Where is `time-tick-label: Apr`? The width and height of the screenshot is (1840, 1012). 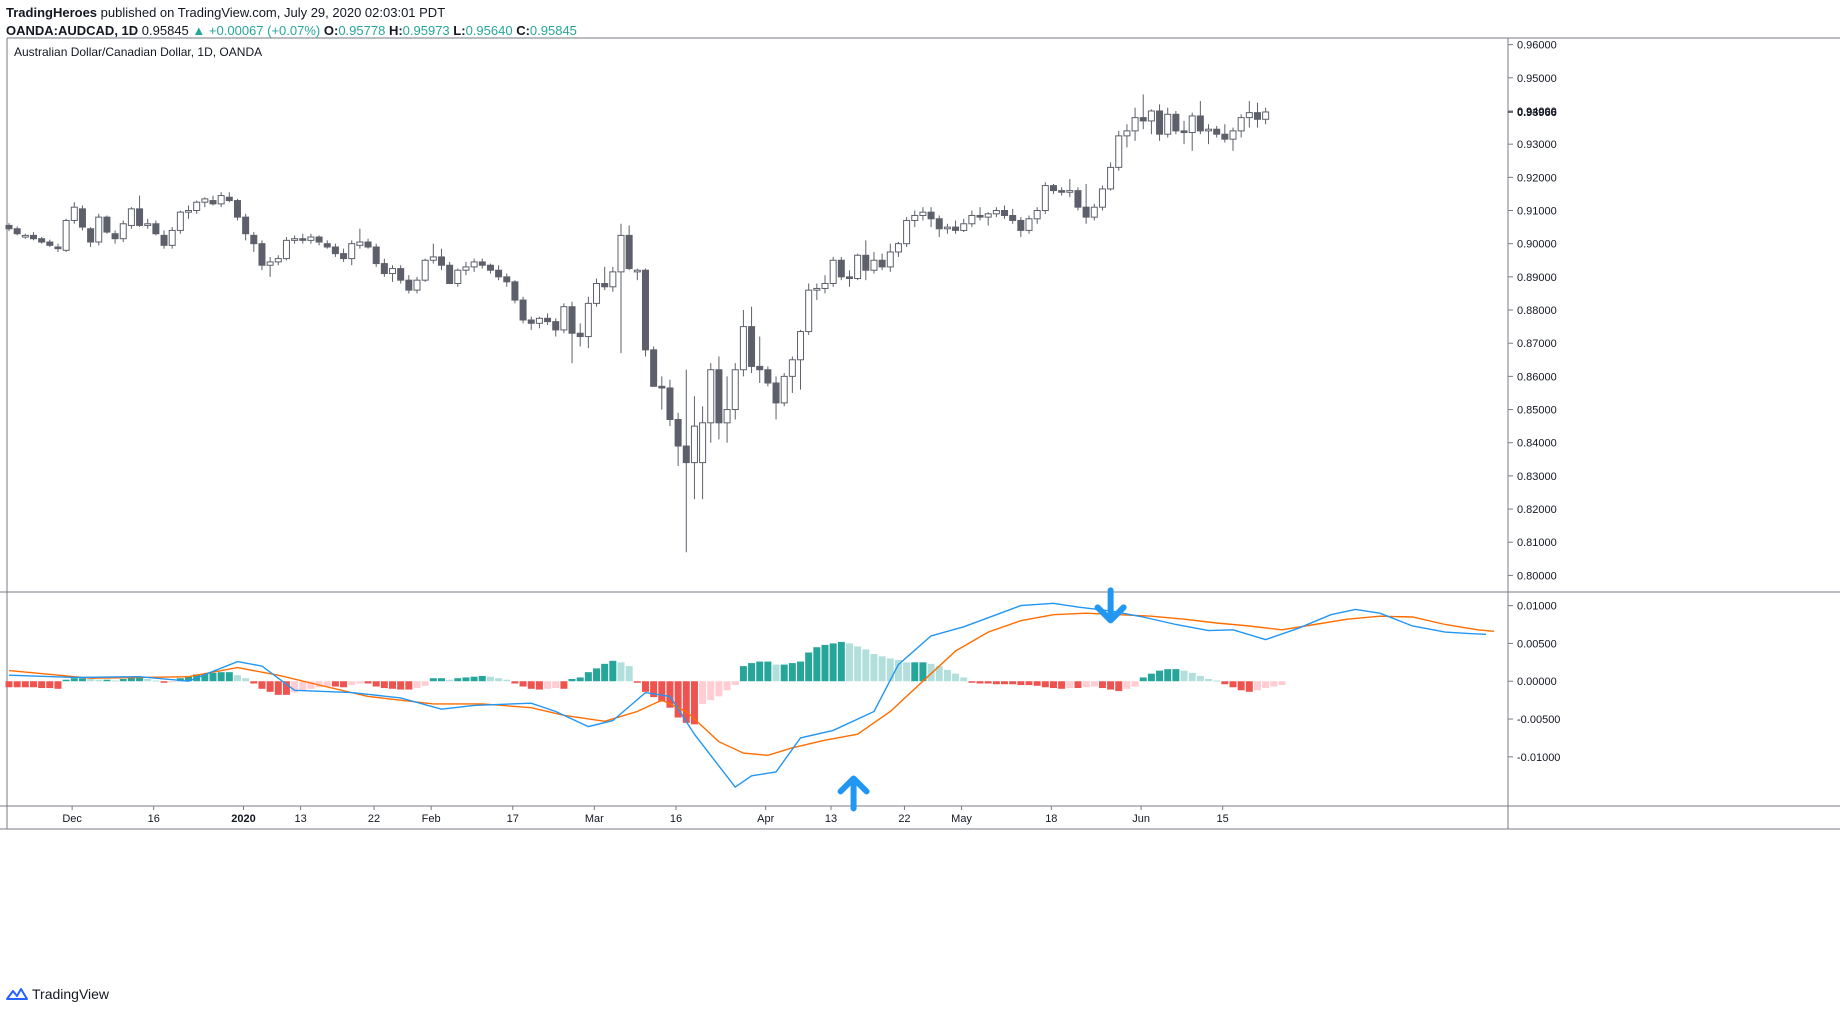
time-tick-label: Apr is located at coordinates (765, 819).